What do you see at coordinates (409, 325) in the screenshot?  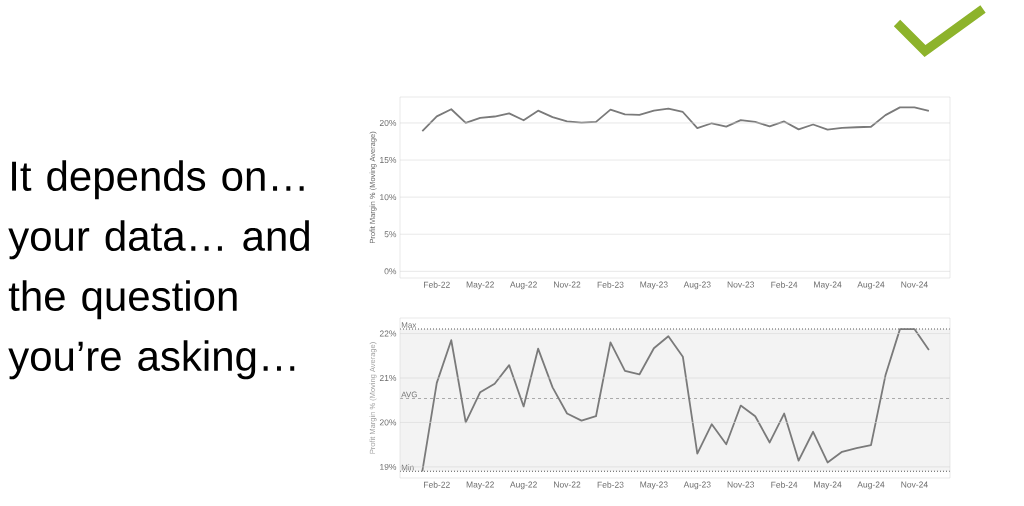 I see `ref-line-label: Max` at bounding box center [409, 325].